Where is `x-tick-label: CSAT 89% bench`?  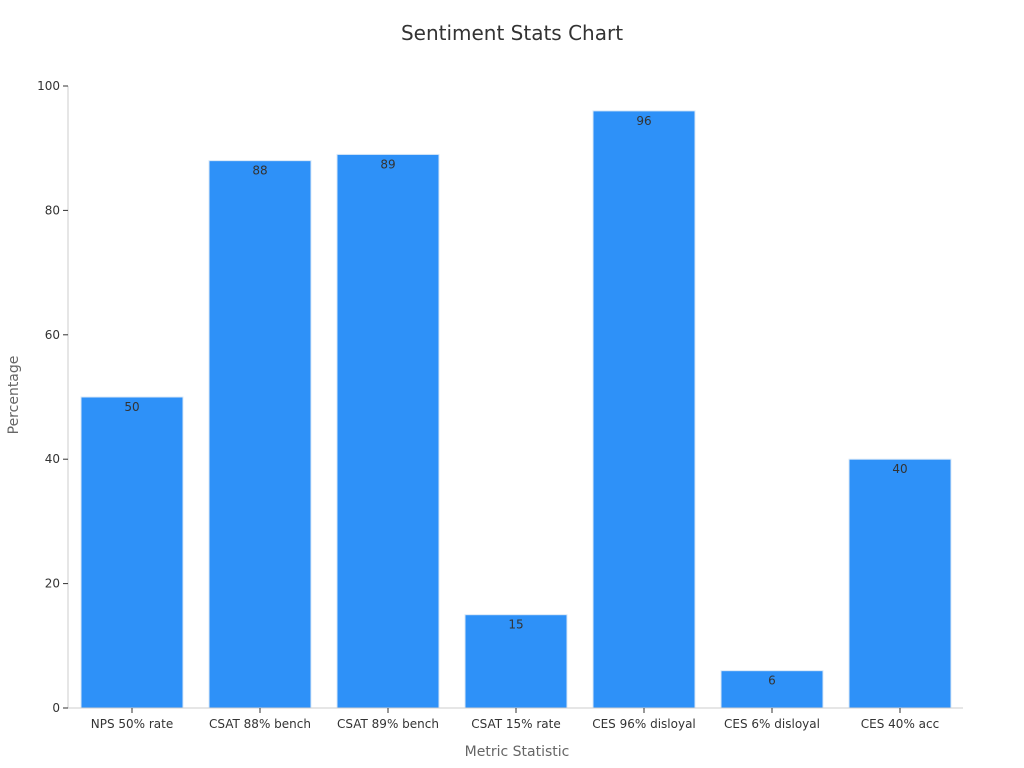
x-tick-label: CSAT 89% bench is located at coordinates (388, 724).